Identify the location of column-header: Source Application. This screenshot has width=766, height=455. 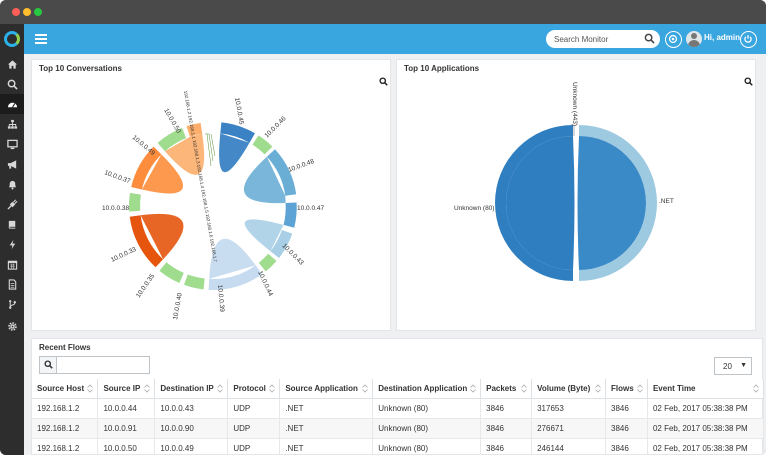
(326, 389).